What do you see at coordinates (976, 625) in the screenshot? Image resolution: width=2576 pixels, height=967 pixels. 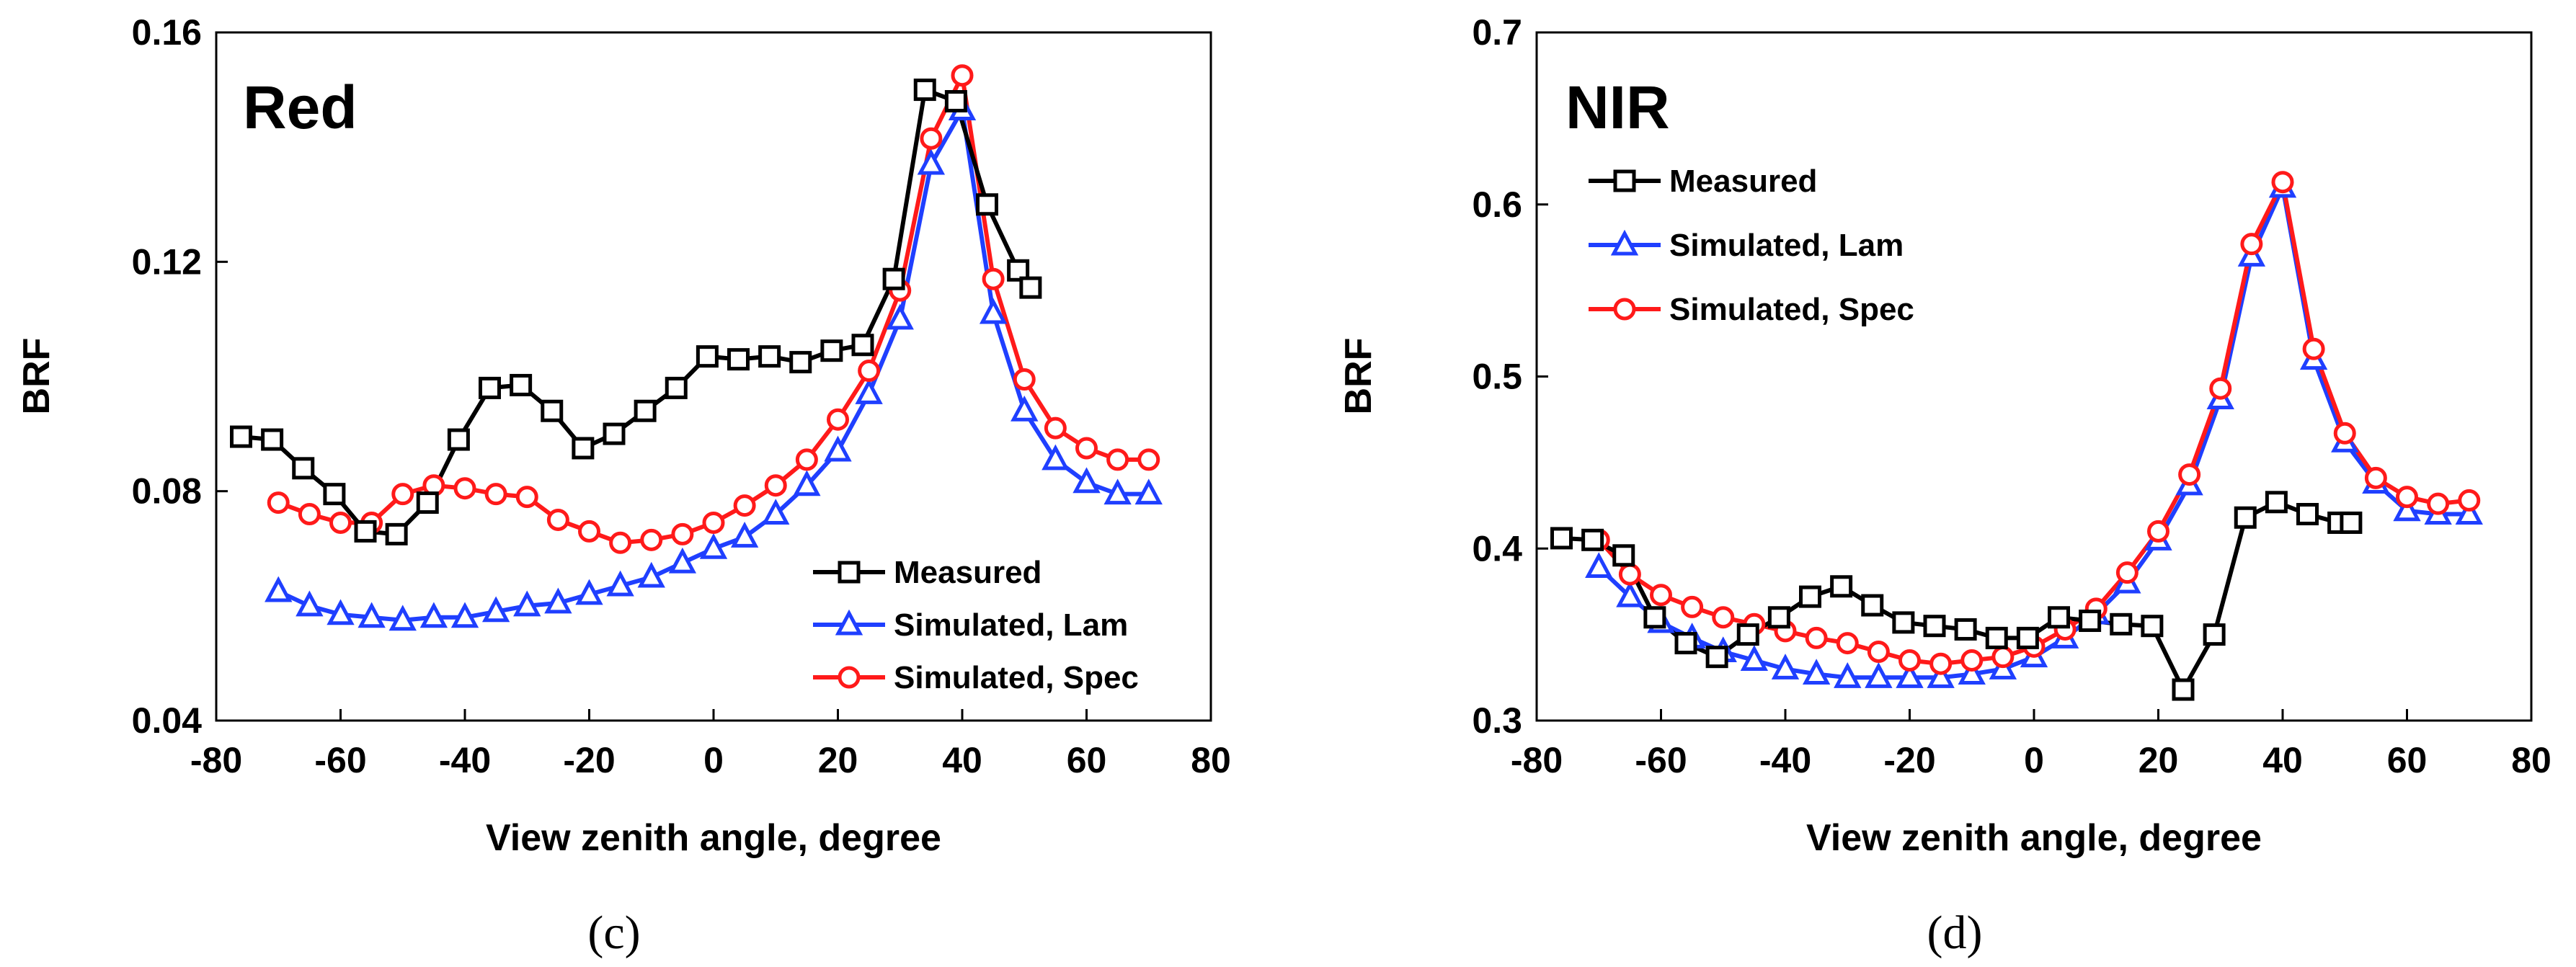 I see `legend-red: Measured Simulated, Lam Simulated, Spec` at bounding box center [976, 625].